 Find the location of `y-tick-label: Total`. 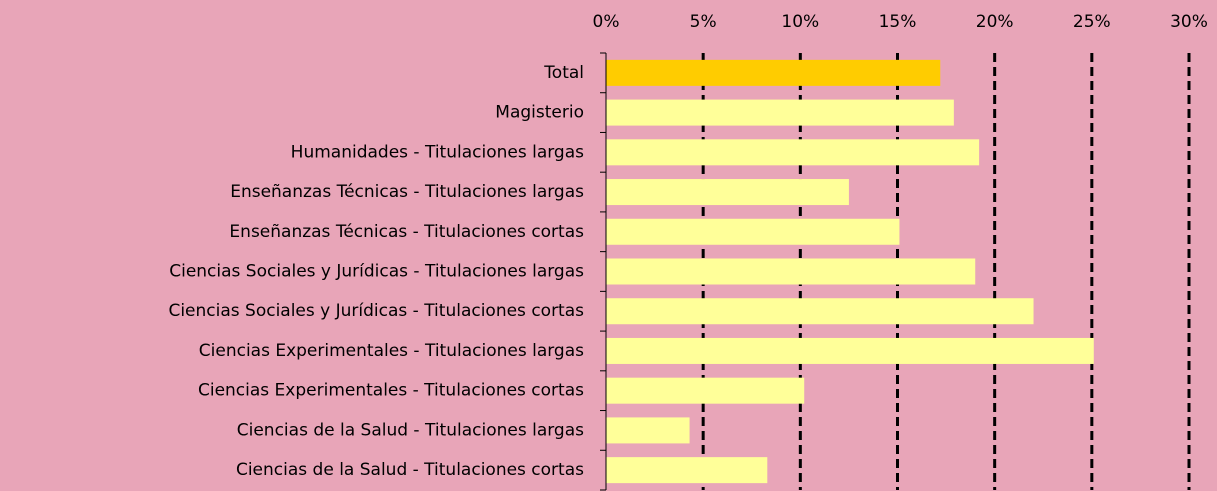

y-tick-label: Total is located at coordinates (563, 73).